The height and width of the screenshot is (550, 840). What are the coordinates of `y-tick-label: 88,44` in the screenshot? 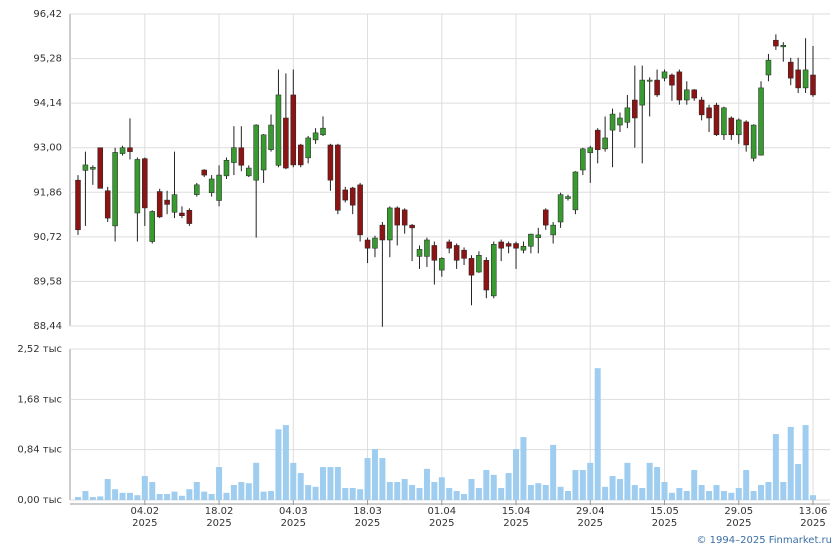 It's located at (47, 326).